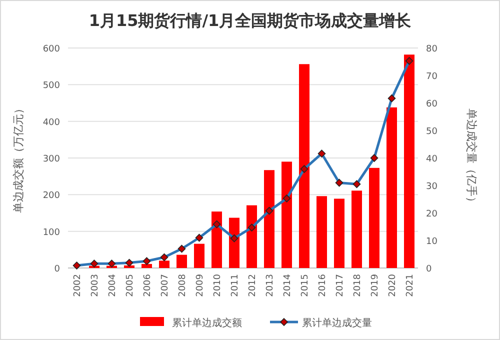 The width and height of the screenshot is (500, 340). What do you see at coordinates (51, 233) in the screenshot?
I see `y-tick-label: 100` at bounding box center [51, 233].